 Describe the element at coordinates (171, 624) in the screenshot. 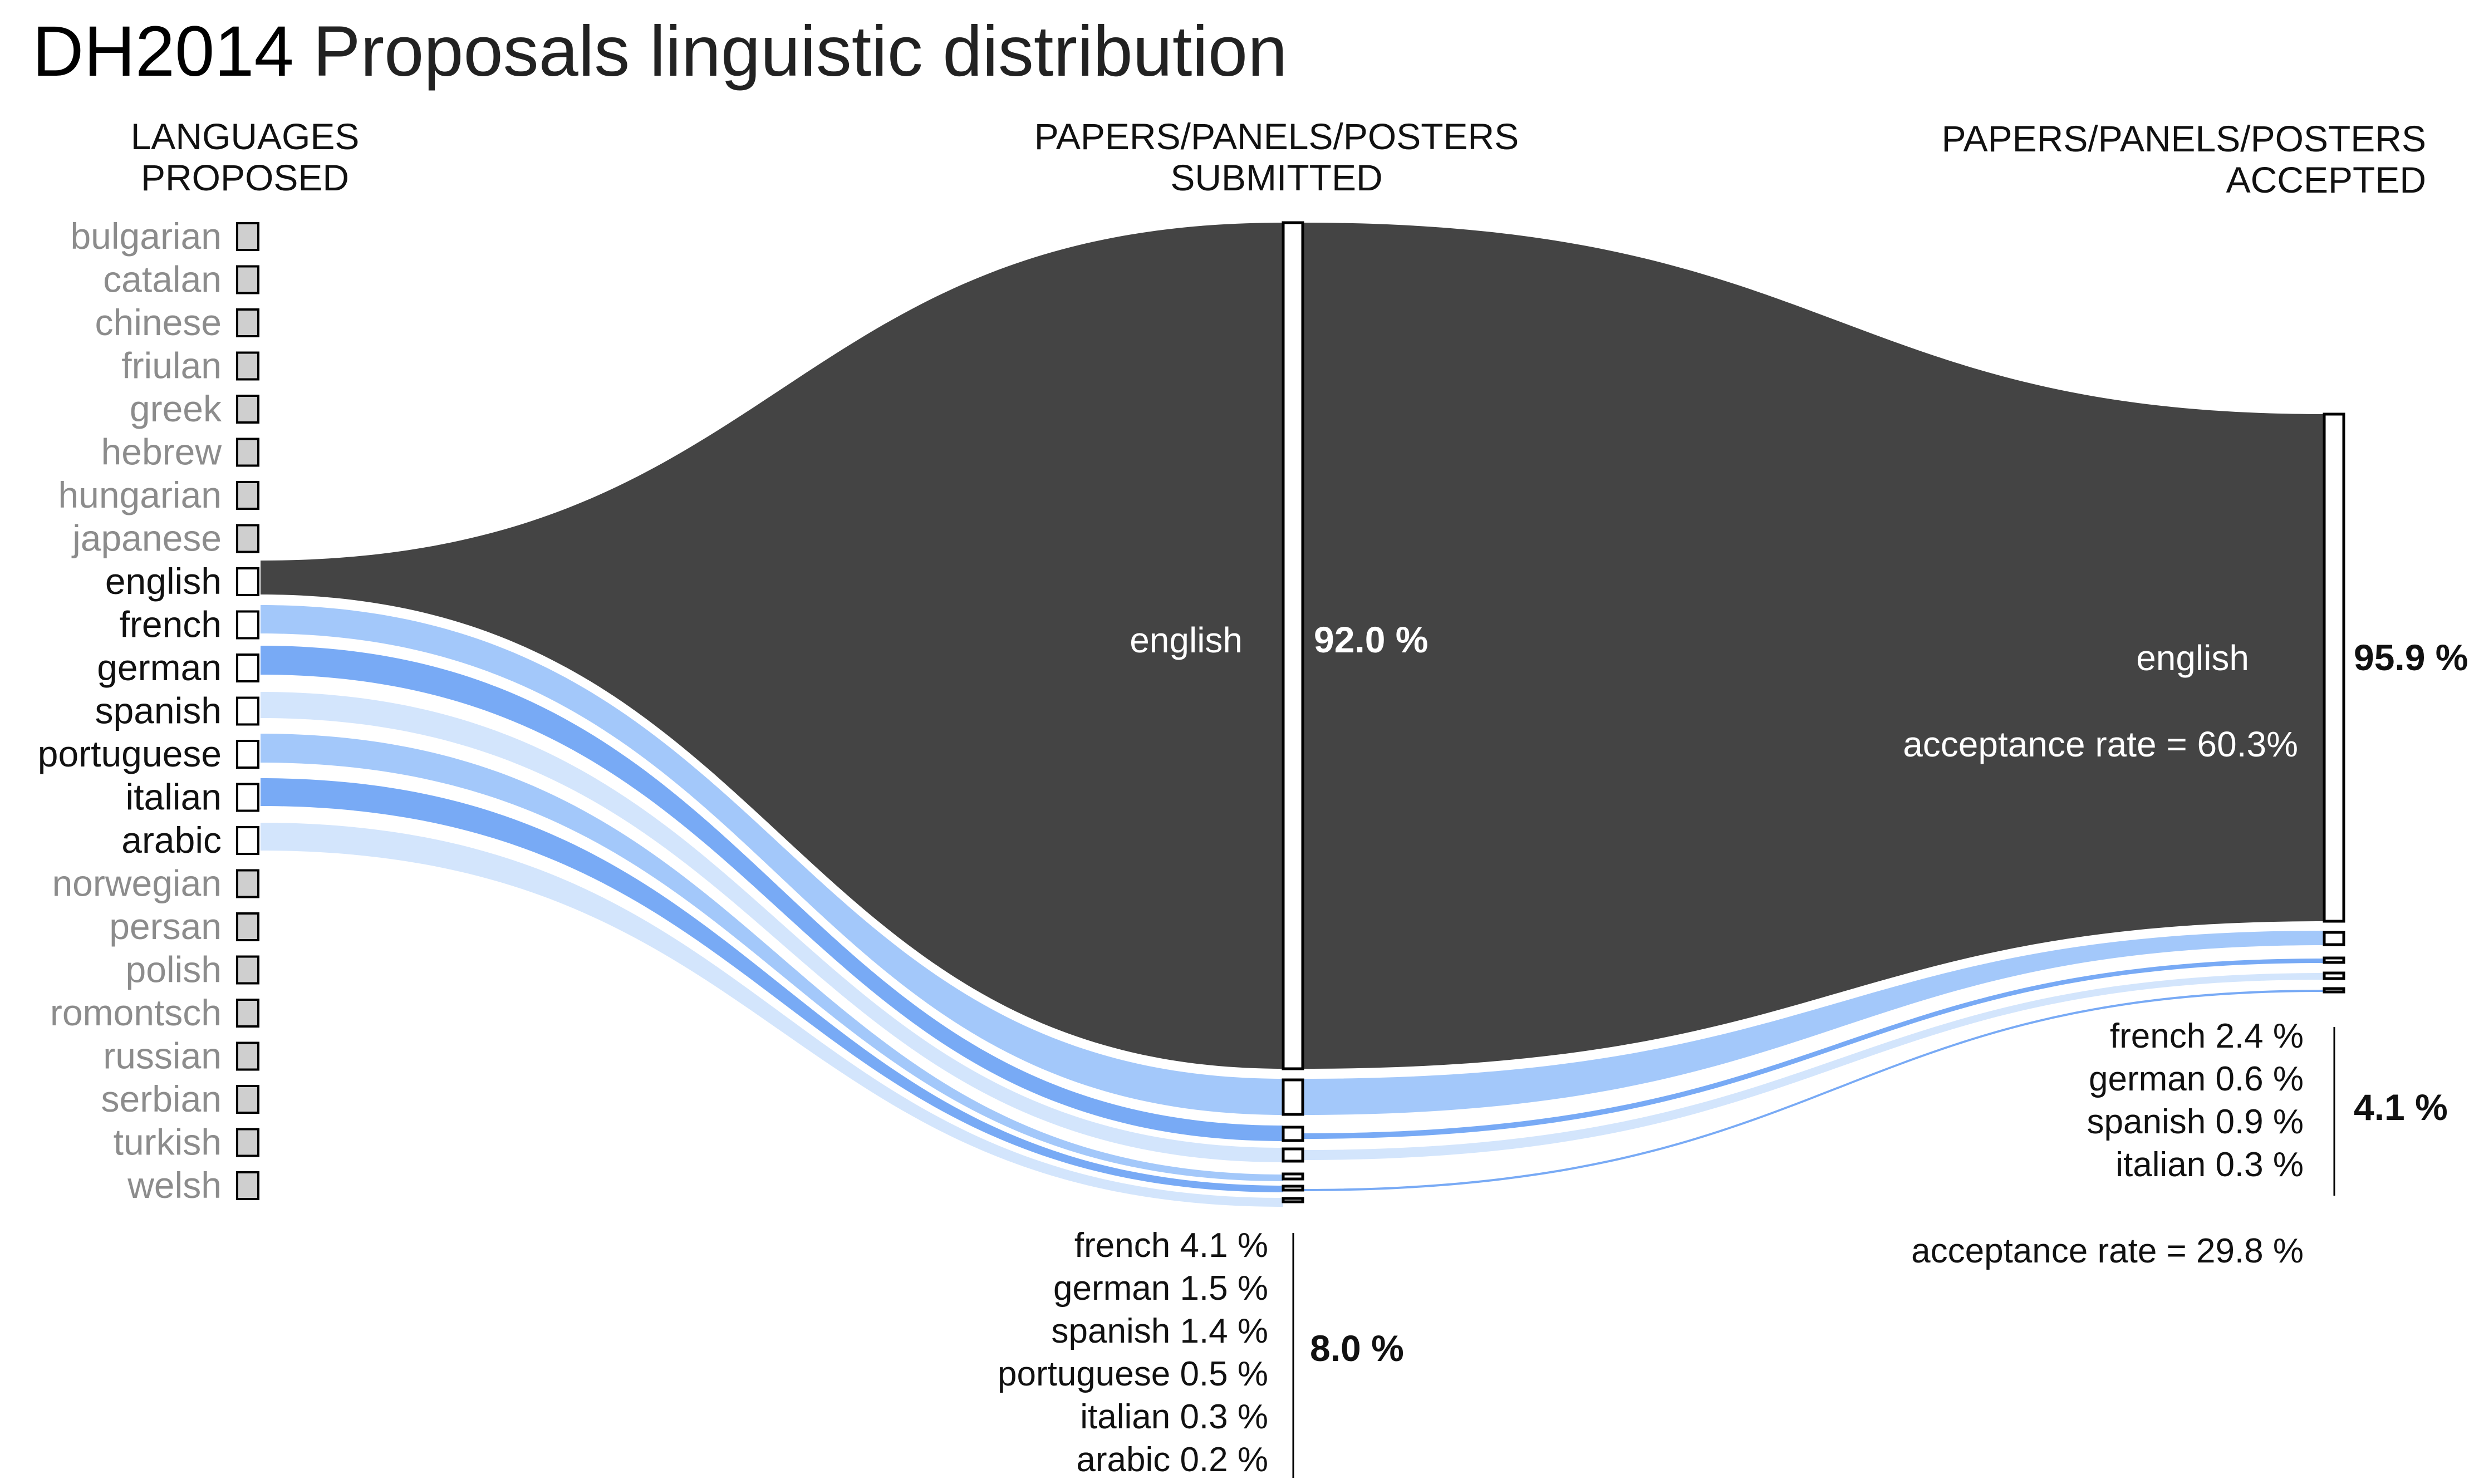

I see `language-label: french` at that location.